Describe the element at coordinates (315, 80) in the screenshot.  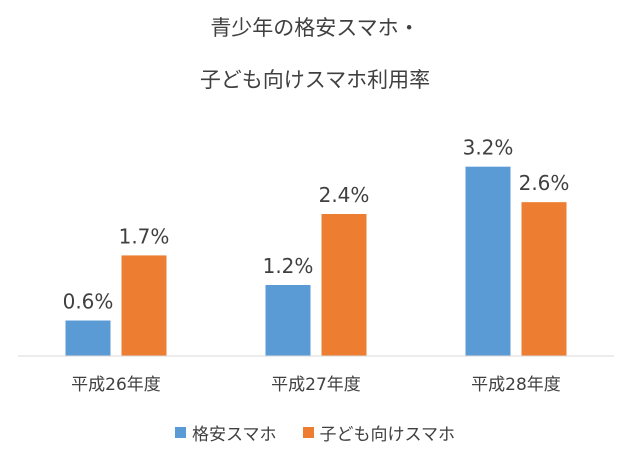
I see `chart-title-line-2: 子ども向けスマホ利用率` at that location.